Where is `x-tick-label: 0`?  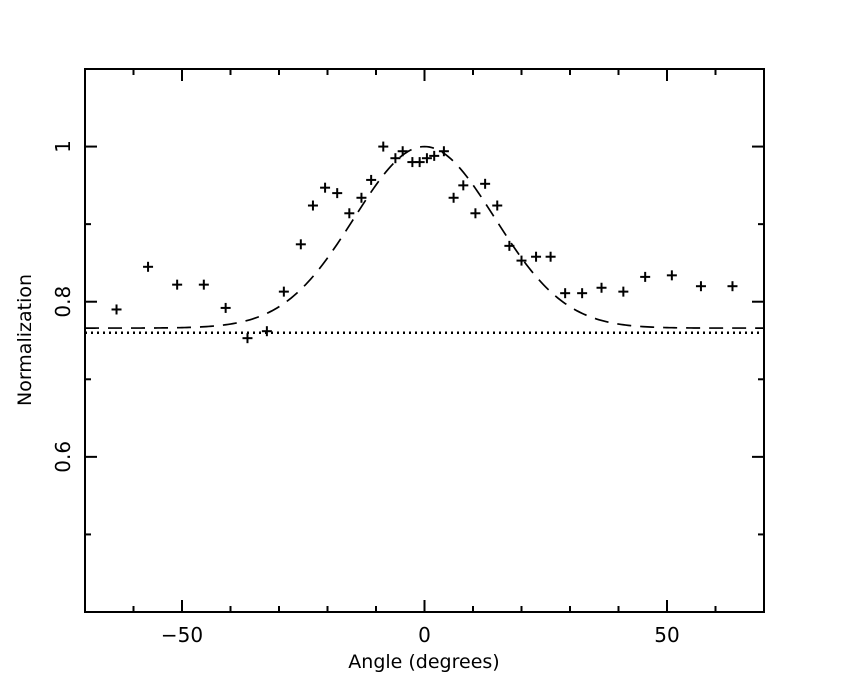
x-tick-label: 0 is located at coordinates (424, 635).